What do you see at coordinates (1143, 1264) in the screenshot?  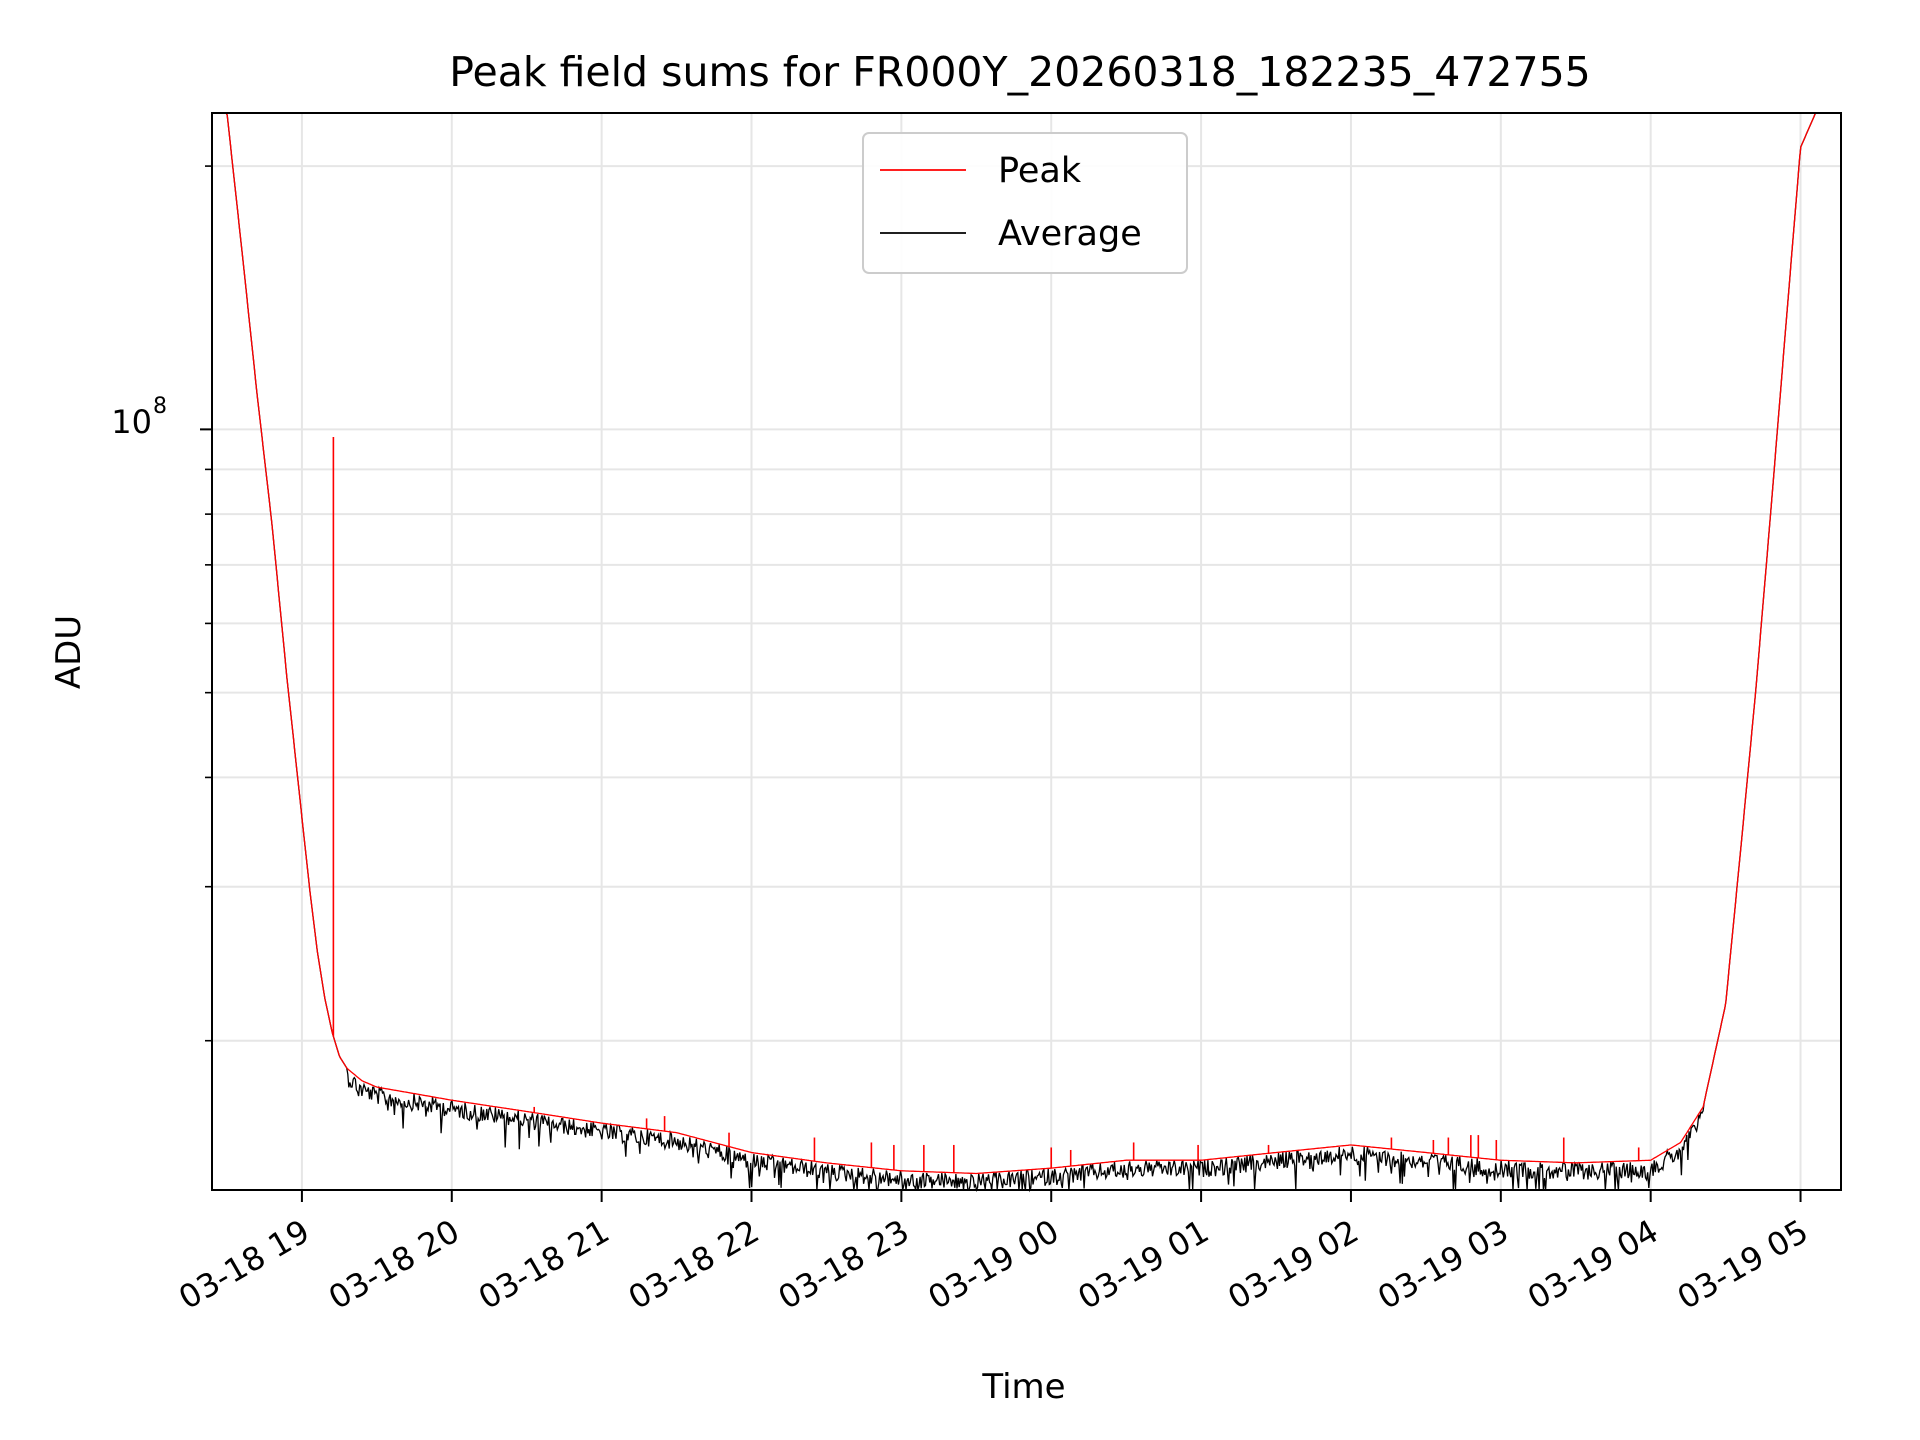 I see `x-tick-label: 03-19 01` at bounding box center [1143, 1264].